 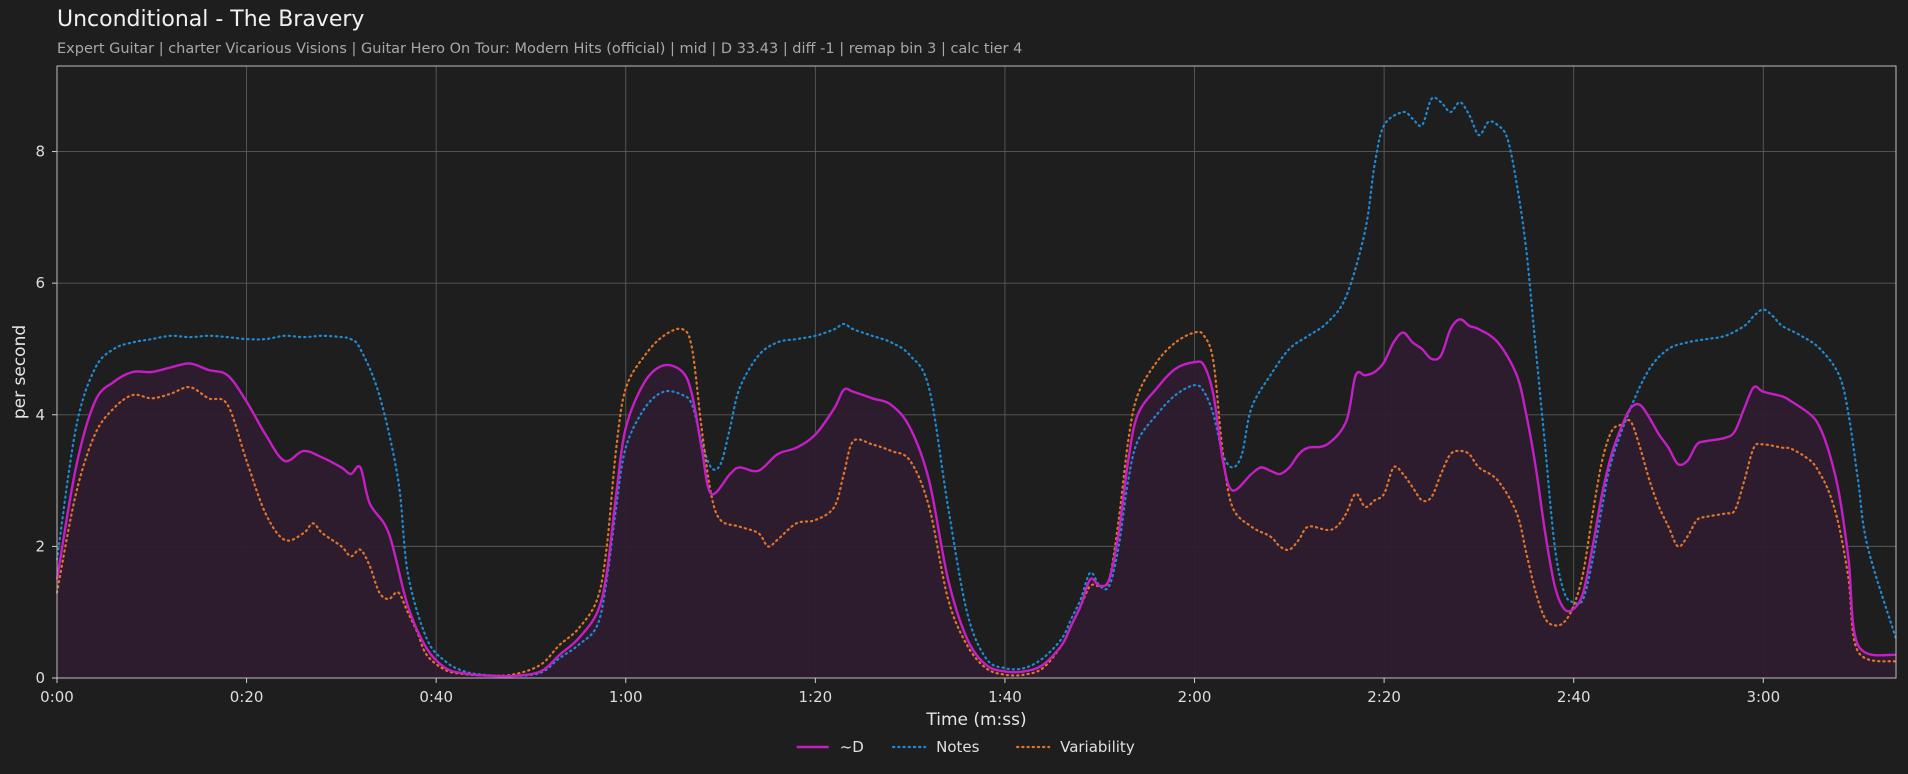 I want to click on legend-label: Notes, so click(x=958, y=747).